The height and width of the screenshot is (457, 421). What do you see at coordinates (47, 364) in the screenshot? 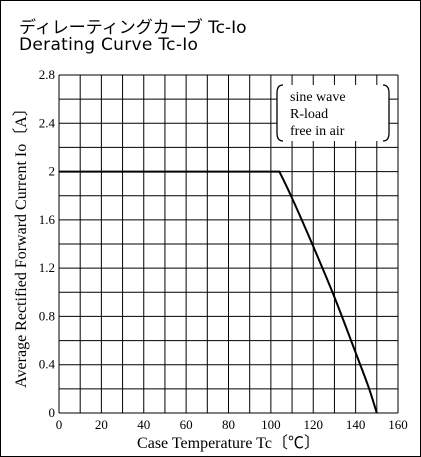
I see `y-tick-label: 0.4` at bounding box center [47, 364].